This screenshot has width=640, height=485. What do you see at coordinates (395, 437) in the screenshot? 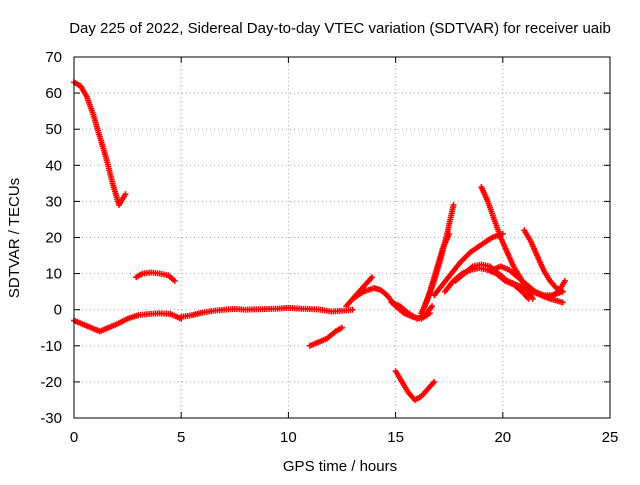
I see `x-tick-label: 15` at bounding box center [395, 437].